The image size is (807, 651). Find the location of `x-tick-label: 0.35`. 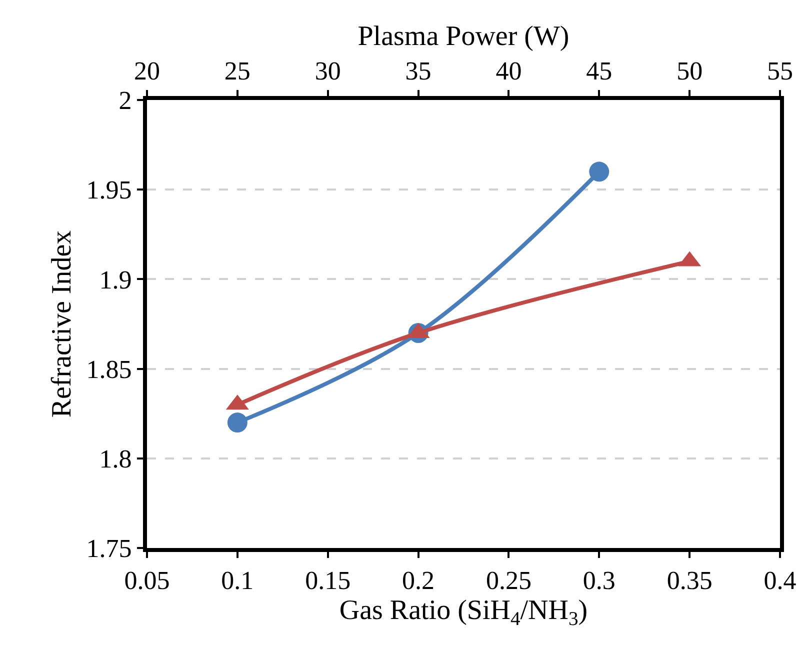

x-tick-label: 0.35 is located at coordinates (689, 581).